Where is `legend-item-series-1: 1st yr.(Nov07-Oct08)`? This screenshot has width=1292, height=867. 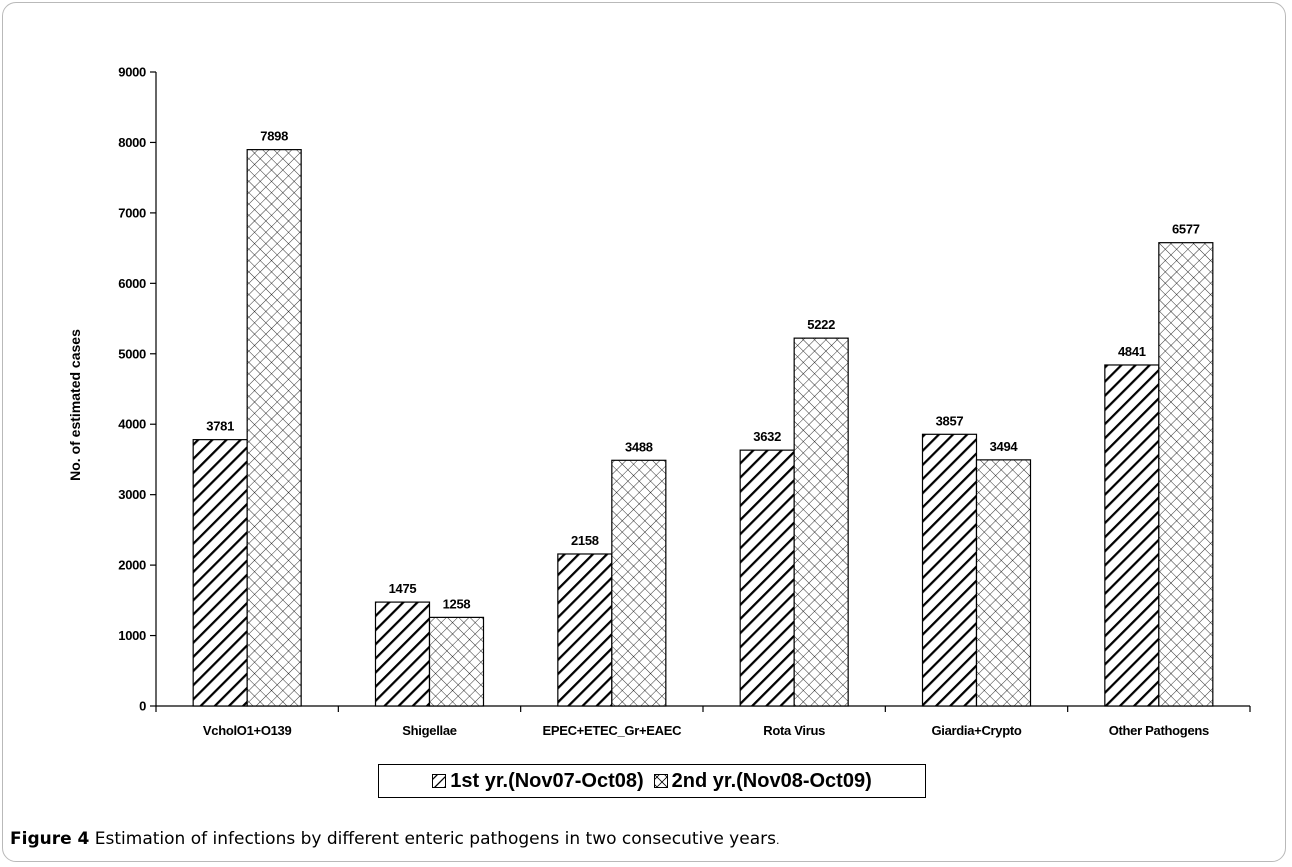 legend-item-series-1: 1st yr.(Nov07-Oct08) is located at coordinates (538, 781).